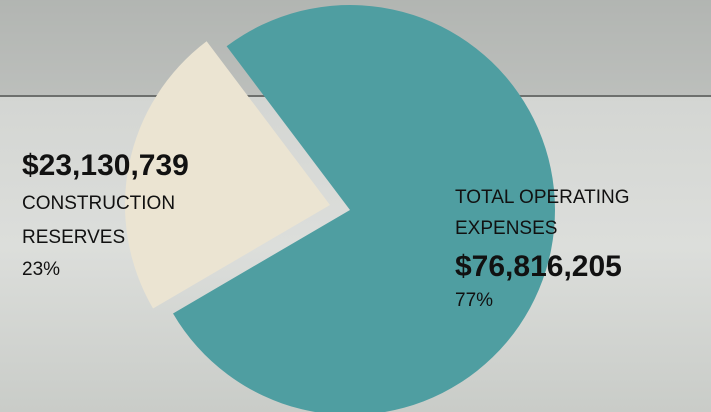 This screenshot has height=412, width=711. What do you see at coordinates (506, 228) in the screenshot?
I see `category-label: EXPENSES` at bounding box center [506, 228].